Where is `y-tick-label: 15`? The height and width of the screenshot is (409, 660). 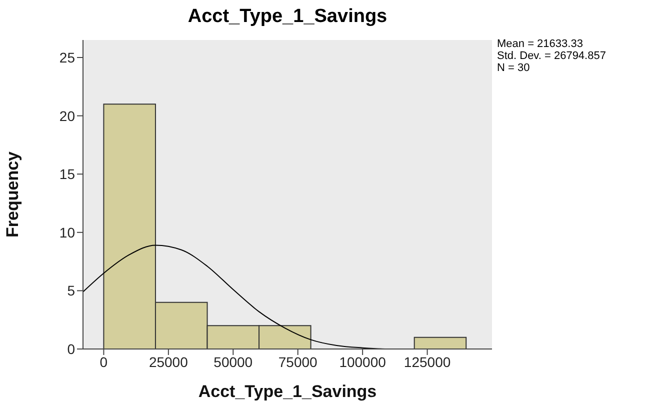 y-tick-label: 15 is located at coordinates (67, 174).